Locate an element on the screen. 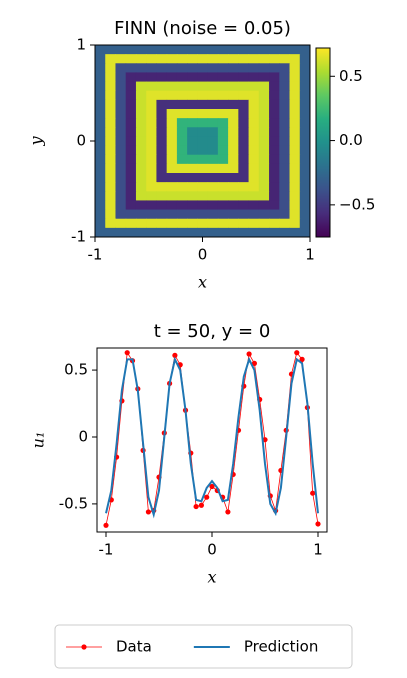 The width and height of the screenshot is (407, 678). y-tick-label: 0.5 is located at coordinates (76, 370).